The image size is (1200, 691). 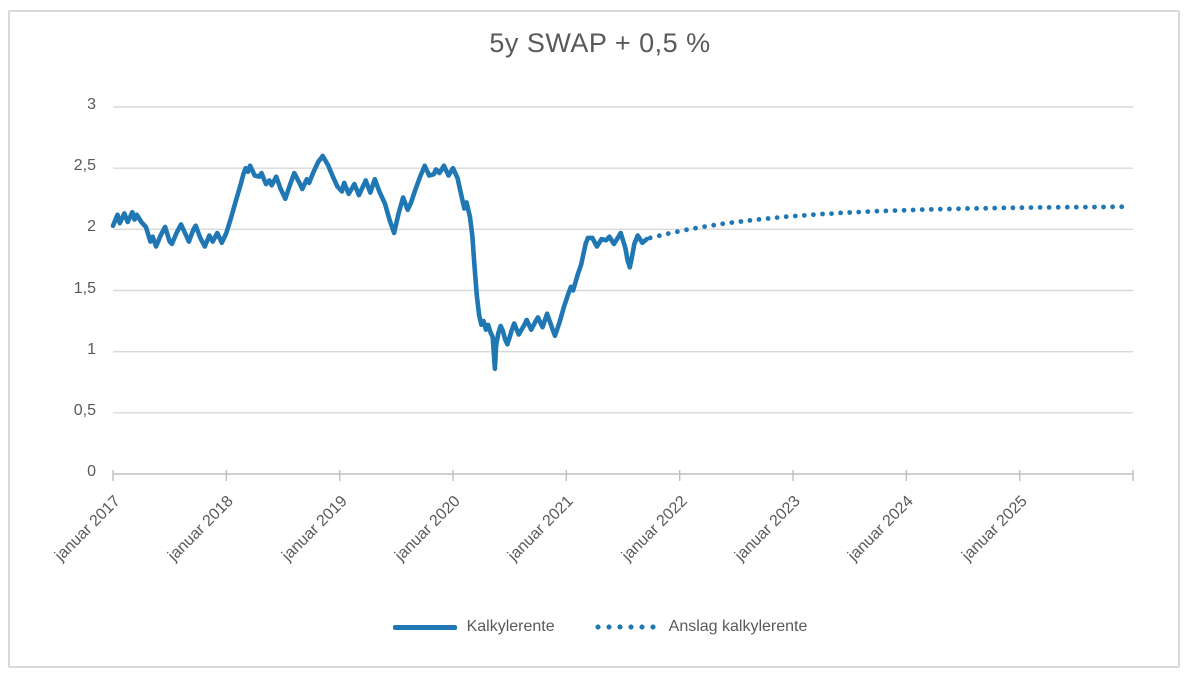 I want to click on legend-item-anslag-kalkylerente: Anslag kalkylerente, so click(x=700, y=627).